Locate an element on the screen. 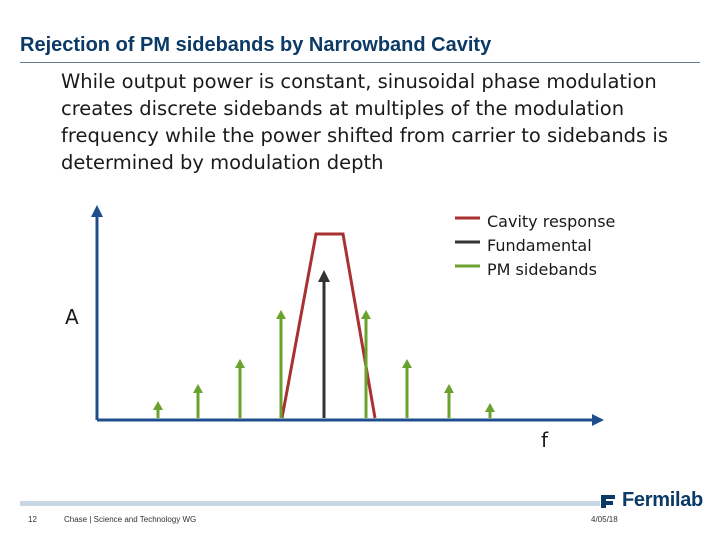  pm-sidebands is located at coordinates (324, 364).